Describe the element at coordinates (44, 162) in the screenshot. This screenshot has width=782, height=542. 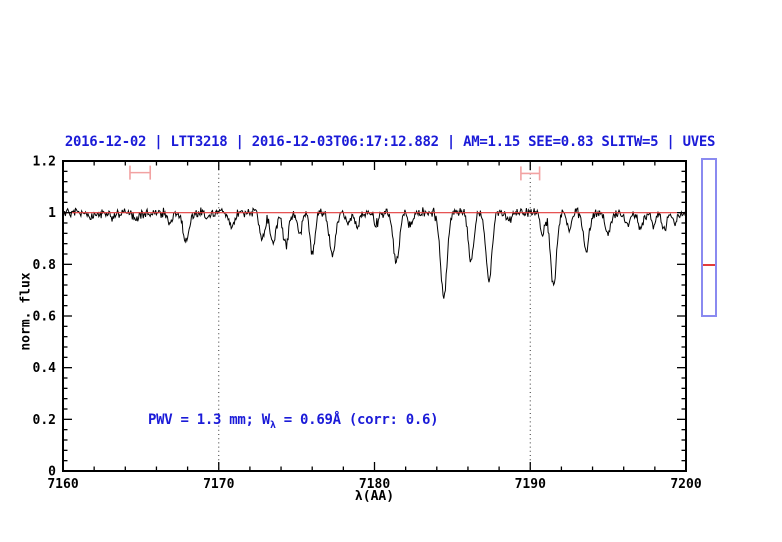
I see `y-tick-label: 1.2` at that location.